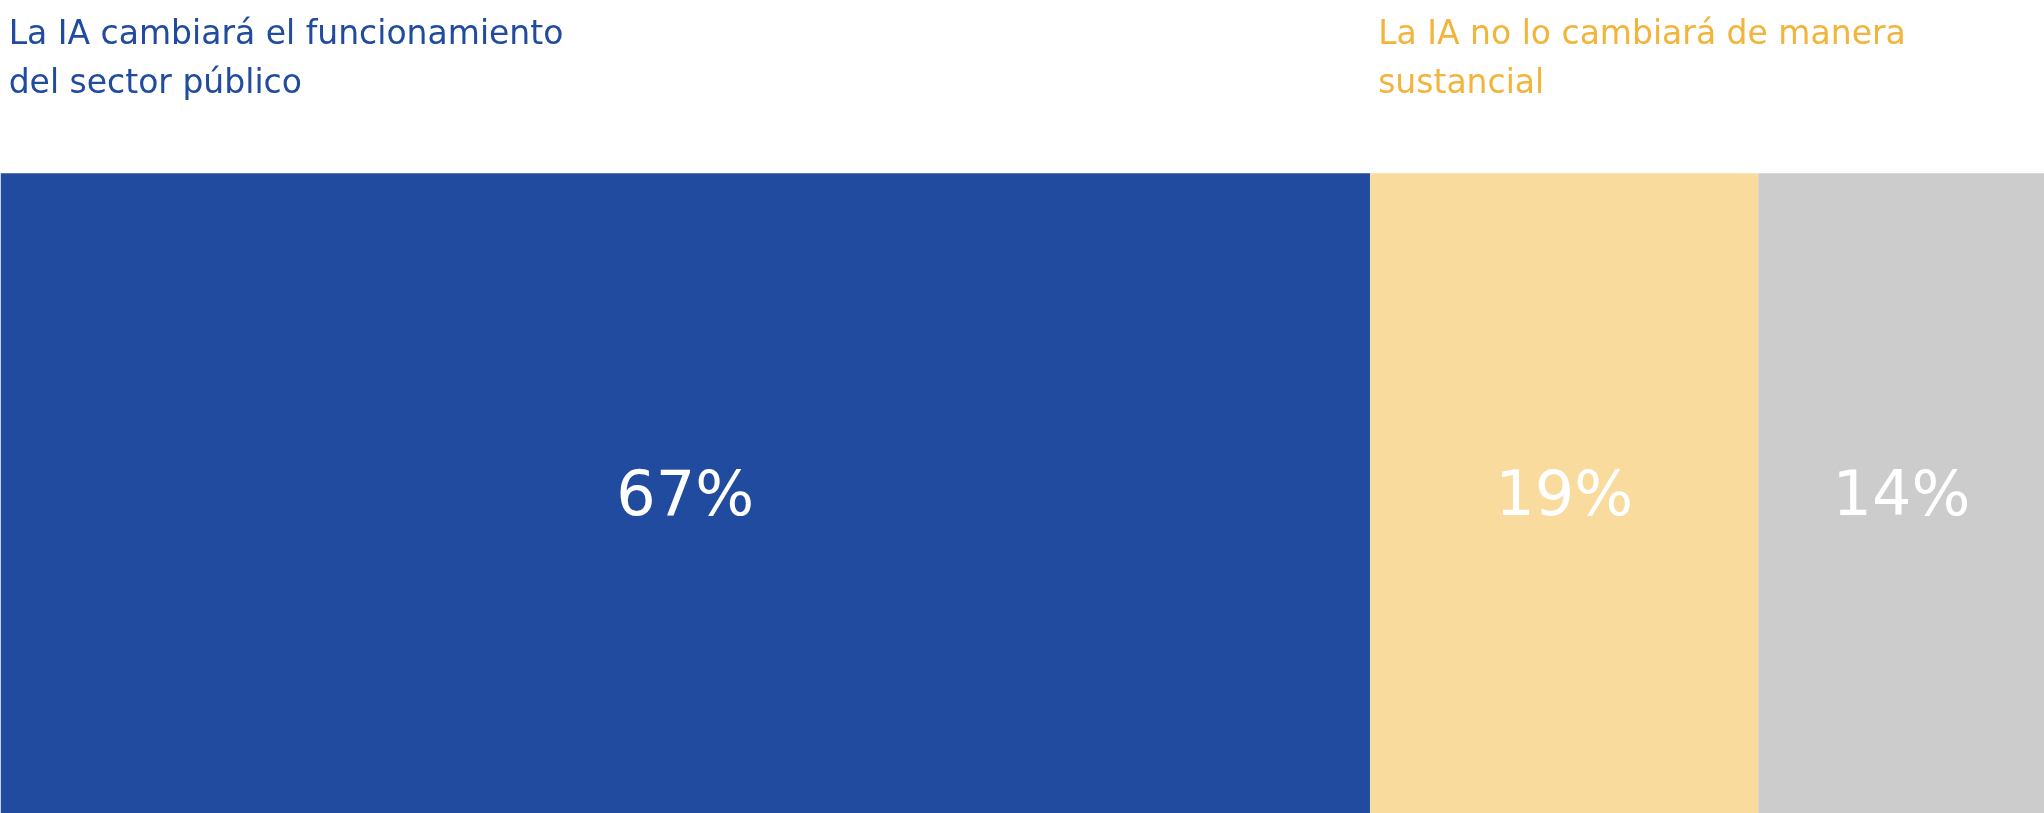 The width and height of the screenshot is (2044, 813). Describe the element at coordinates (1564, 493) in the screenshot. I see `data-label: 19%` at that location.